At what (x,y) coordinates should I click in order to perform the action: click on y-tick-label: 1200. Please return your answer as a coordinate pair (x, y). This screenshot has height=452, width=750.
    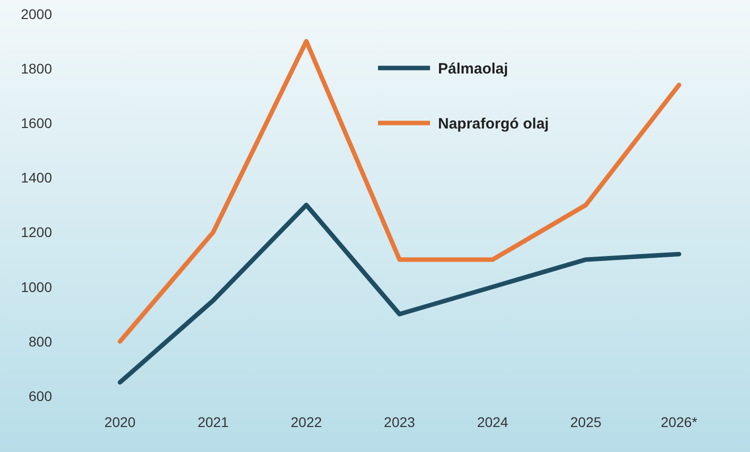
    Looking at the image, I should click on (36, 232).